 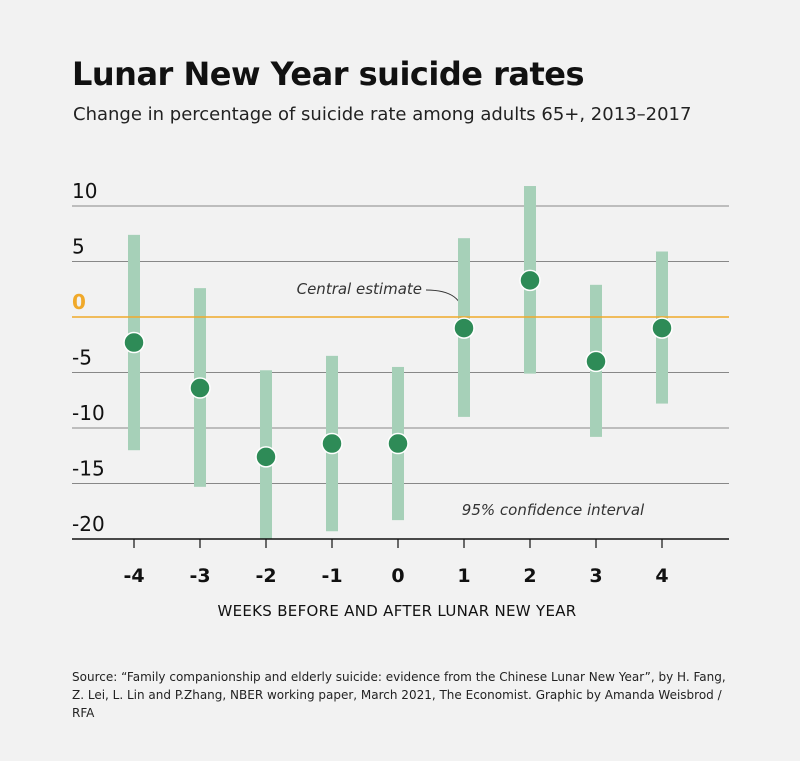 I want to click on y-tick-label: 10, so click(x=84, y=191).